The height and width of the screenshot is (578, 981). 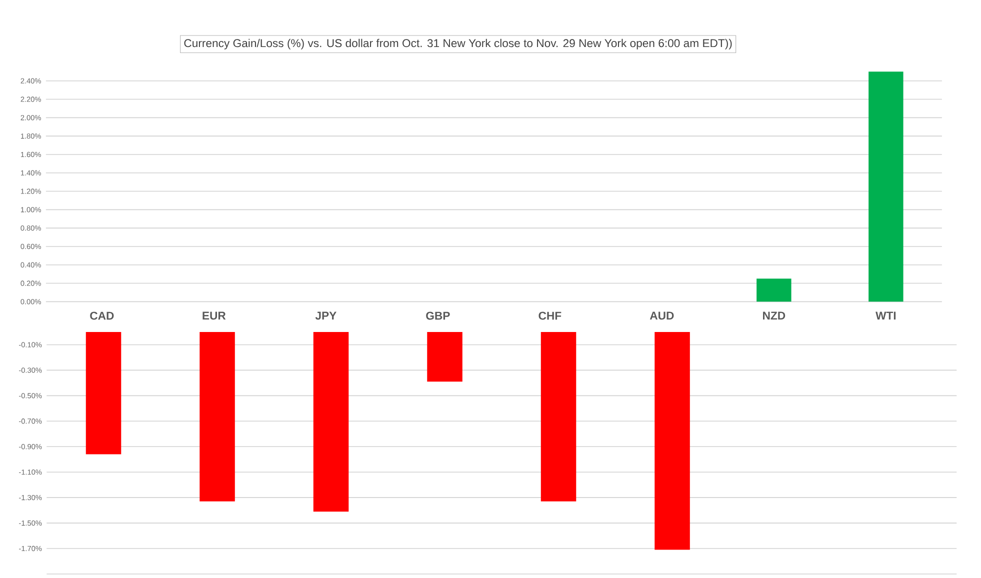 What do you see at coordinates (325, 316) in the screenshot?
I see `x-tick-label: JPY` at bounding box center [325, 316].